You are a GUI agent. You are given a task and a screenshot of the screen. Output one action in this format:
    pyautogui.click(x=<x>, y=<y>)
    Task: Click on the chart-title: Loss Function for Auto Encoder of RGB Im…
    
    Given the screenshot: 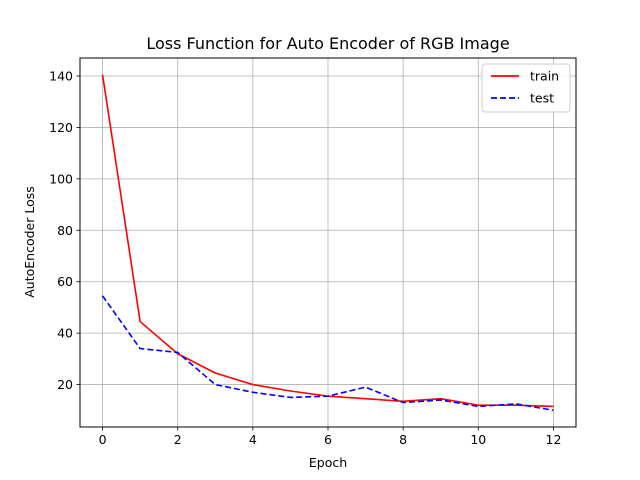 What is the action you would take?
    pyautogui.click(x=327, y=43)
    